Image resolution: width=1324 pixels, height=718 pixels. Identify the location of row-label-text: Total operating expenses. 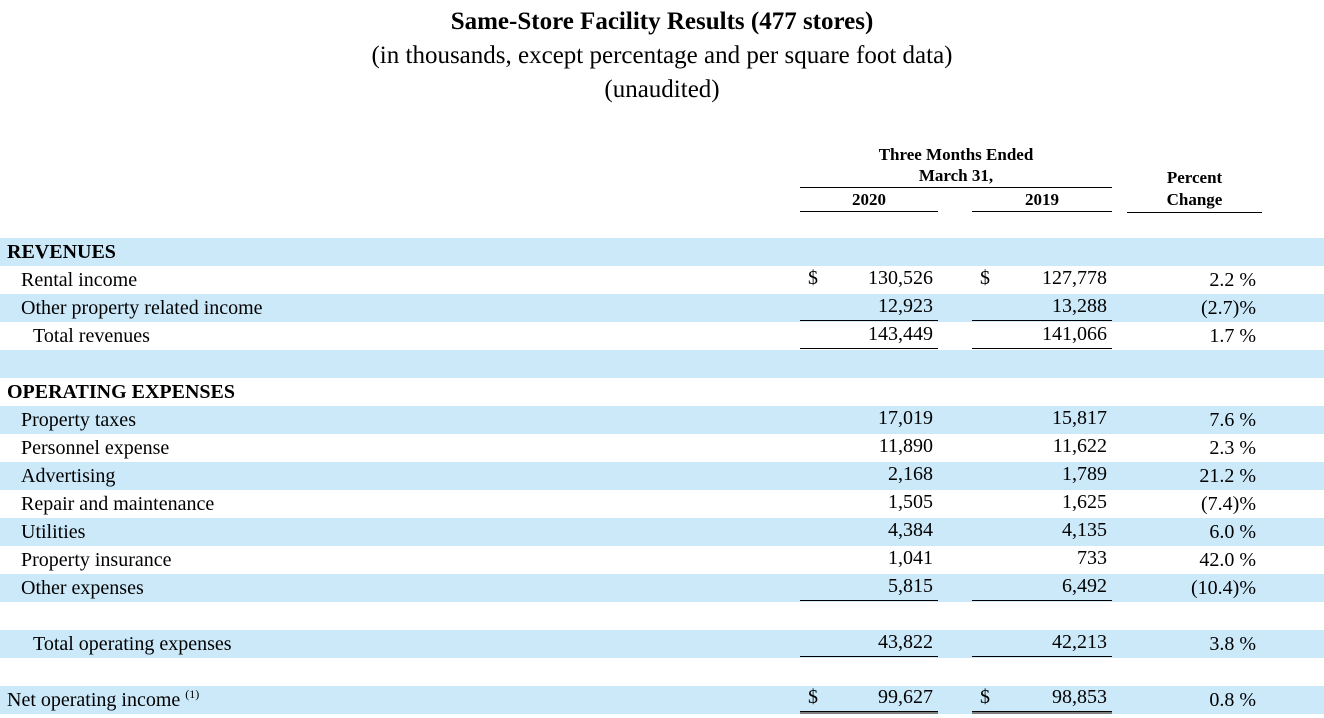
(132, 643).